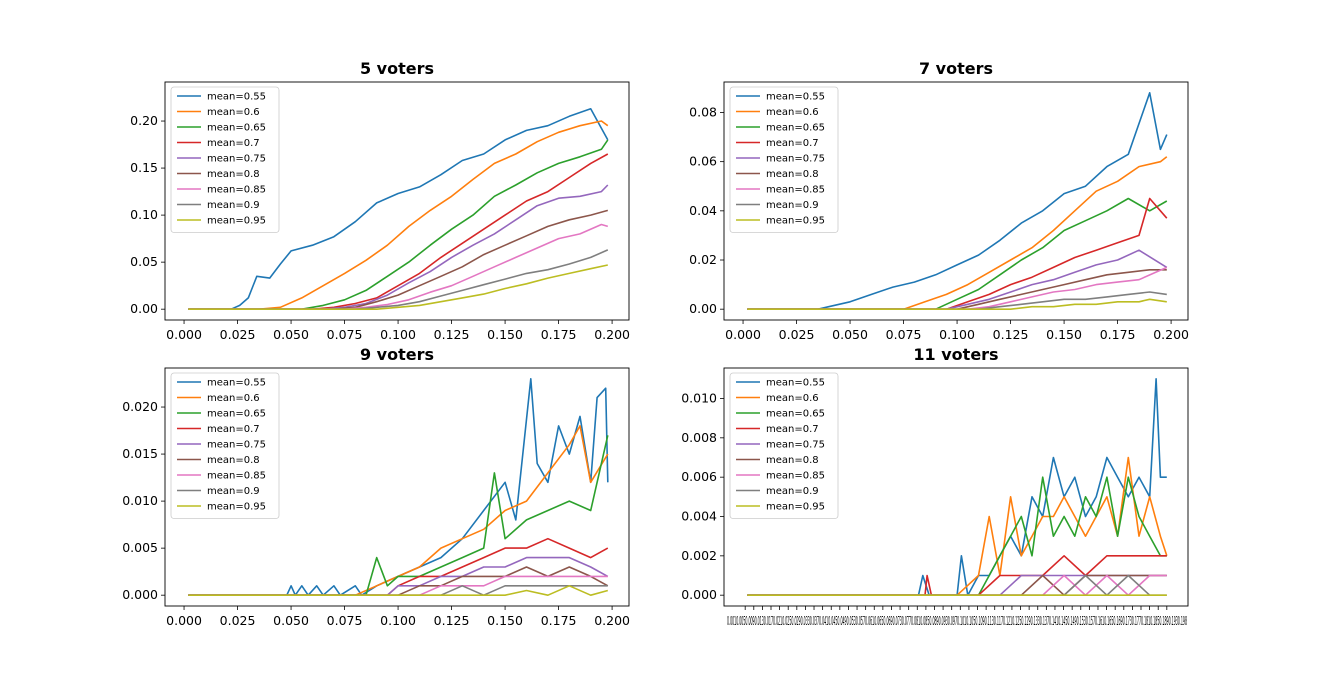 Image resolution: width=1320 pixels, height=682 pixels. Describe the element at coordinates (703, 111) in the screenshot. I see `y-tick-label: 0.08` at that location.